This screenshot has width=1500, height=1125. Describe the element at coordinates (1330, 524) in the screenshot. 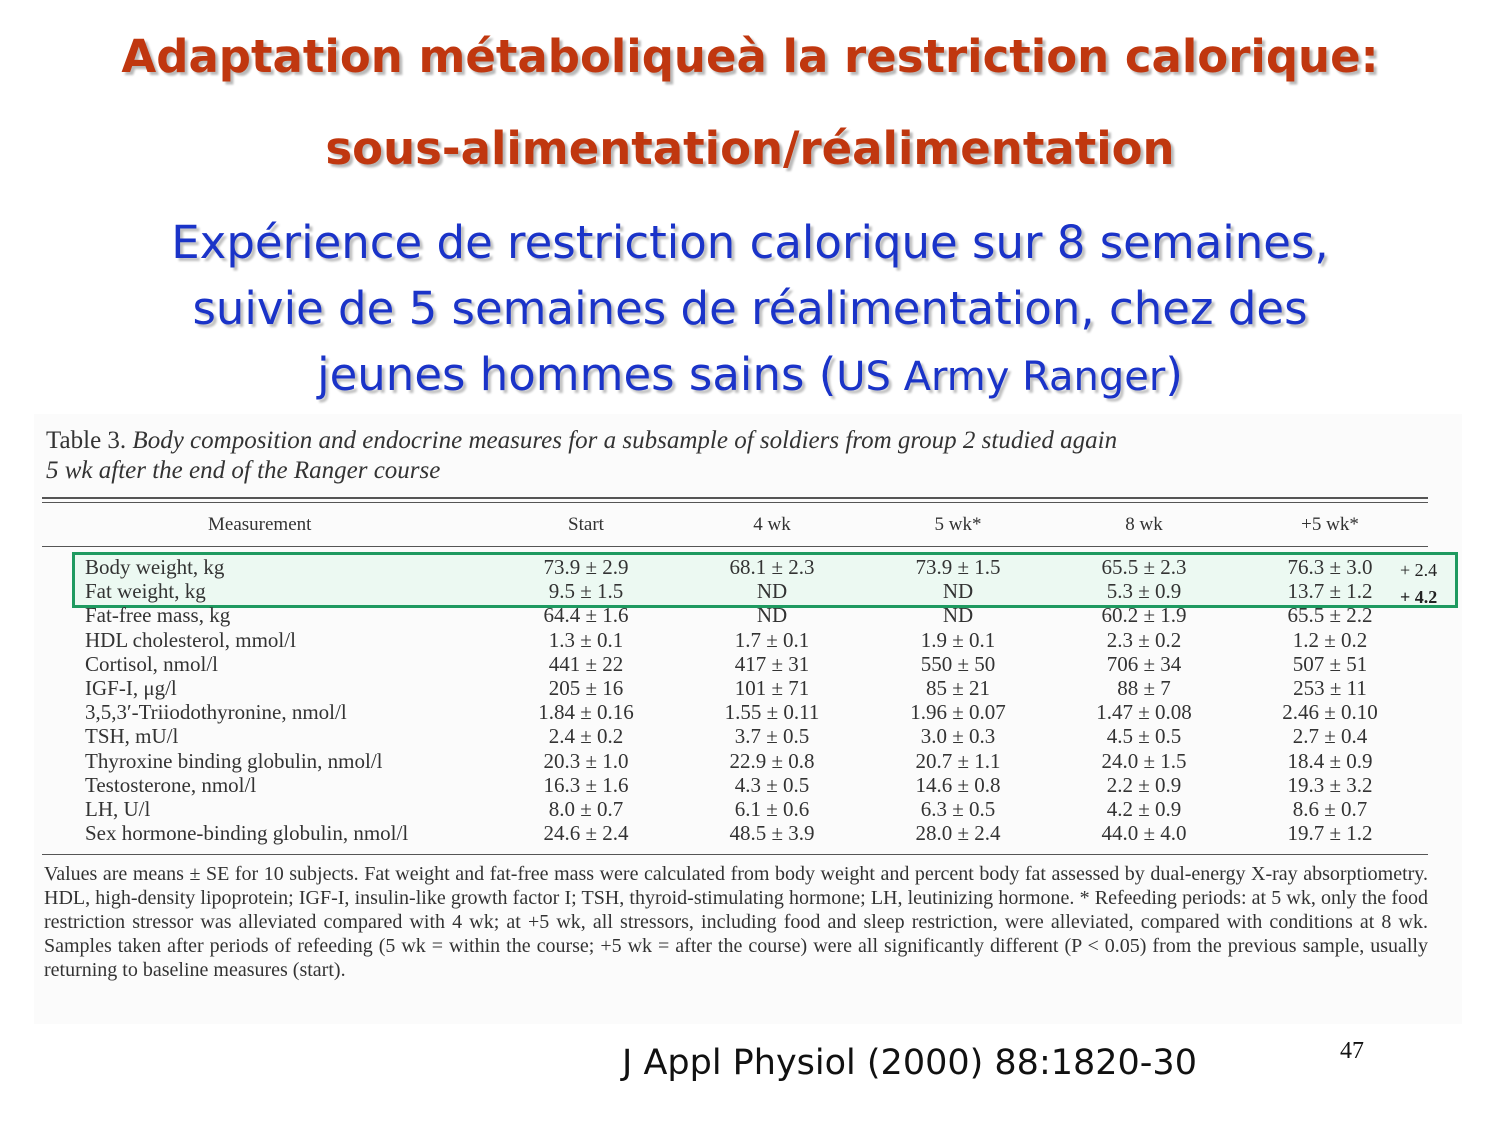

I see `col-header-plus5wk: +5 wk*` at that location.